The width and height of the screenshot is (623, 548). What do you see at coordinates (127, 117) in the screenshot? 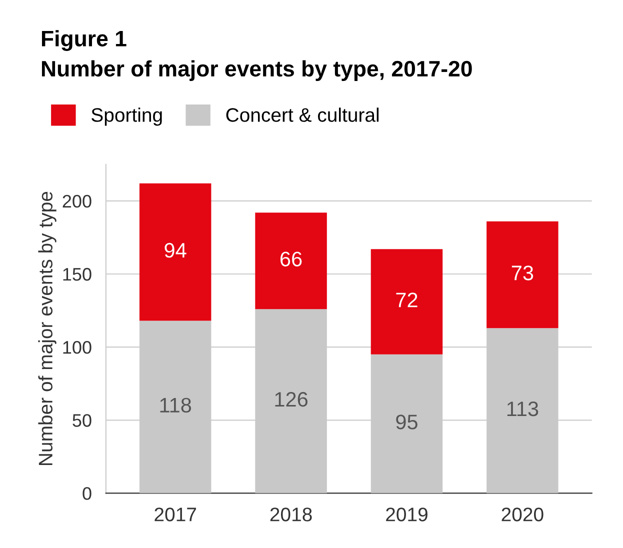
I see `legend-label: Sporting` at bounding box center [127, 117].